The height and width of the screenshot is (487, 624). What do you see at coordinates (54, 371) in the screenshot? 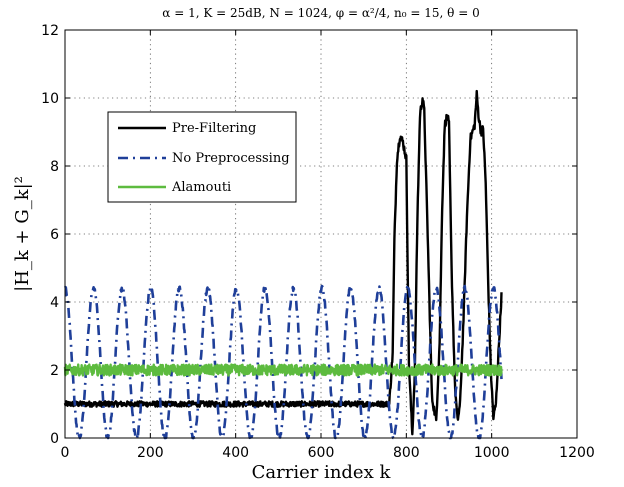
I see `y-tick-label: 2` at bounding box center [54, 371].